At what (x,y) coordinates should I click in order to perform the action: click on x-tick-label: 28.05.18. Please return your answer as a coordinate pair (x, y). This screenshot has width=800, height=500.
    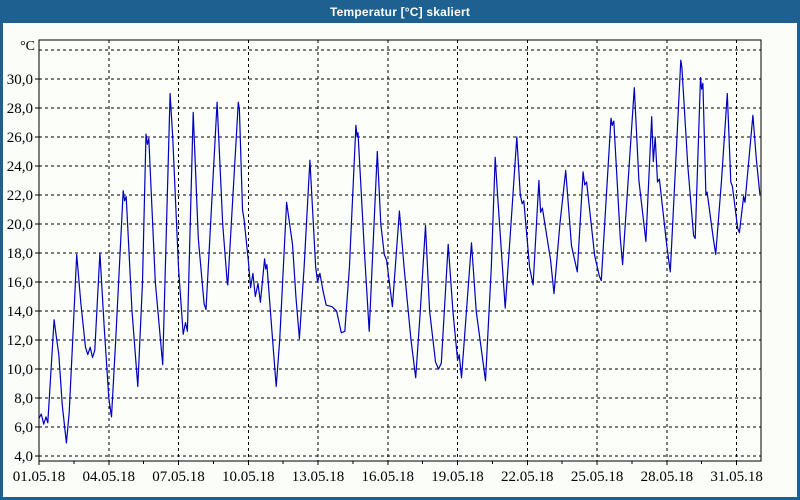
    Looking at the image, I should click on (667, 477).